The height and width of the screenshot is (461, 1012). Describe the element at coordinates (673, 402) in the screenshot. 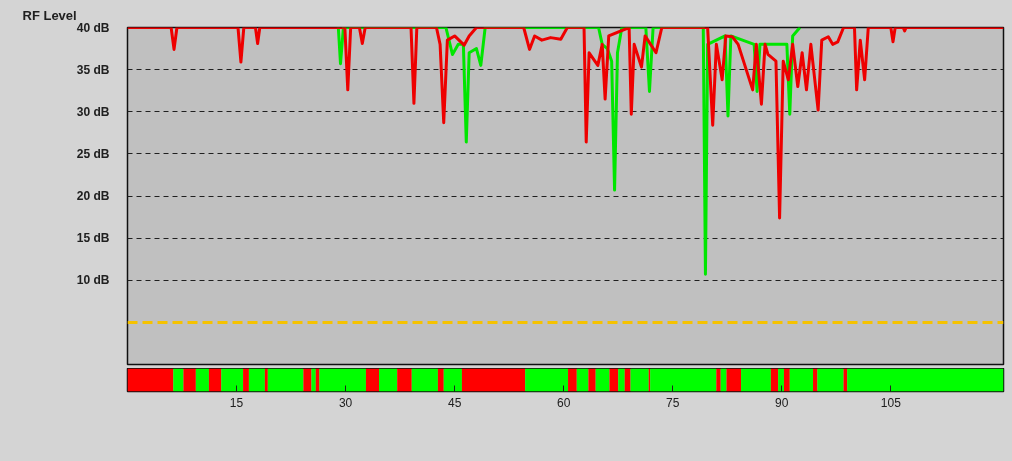

I see `x-tick-label: 75` at that location.